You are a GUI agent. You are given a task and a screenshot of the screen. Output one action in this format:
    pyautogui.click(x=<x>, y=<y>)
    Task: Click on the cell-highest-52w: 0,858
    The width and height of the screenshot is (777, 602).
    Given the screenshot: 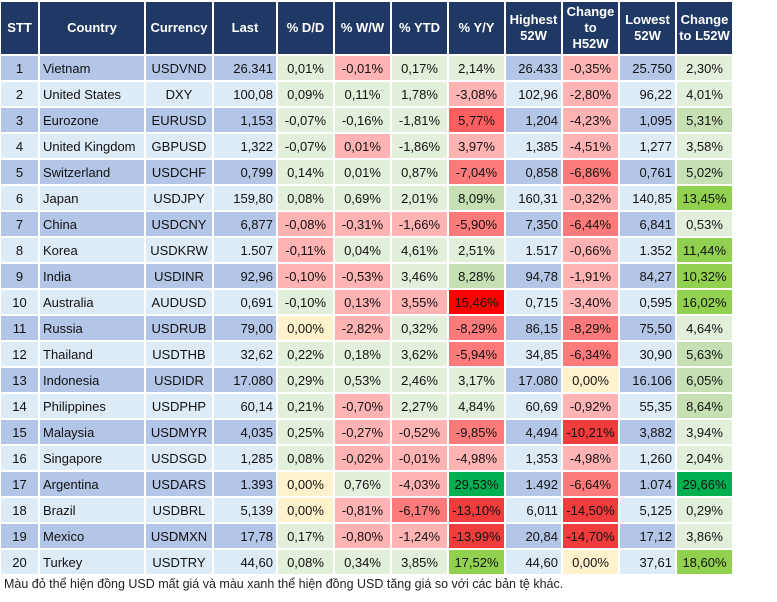 What is the action you would take?
    pyautogui.click(x=533, y=172)
    